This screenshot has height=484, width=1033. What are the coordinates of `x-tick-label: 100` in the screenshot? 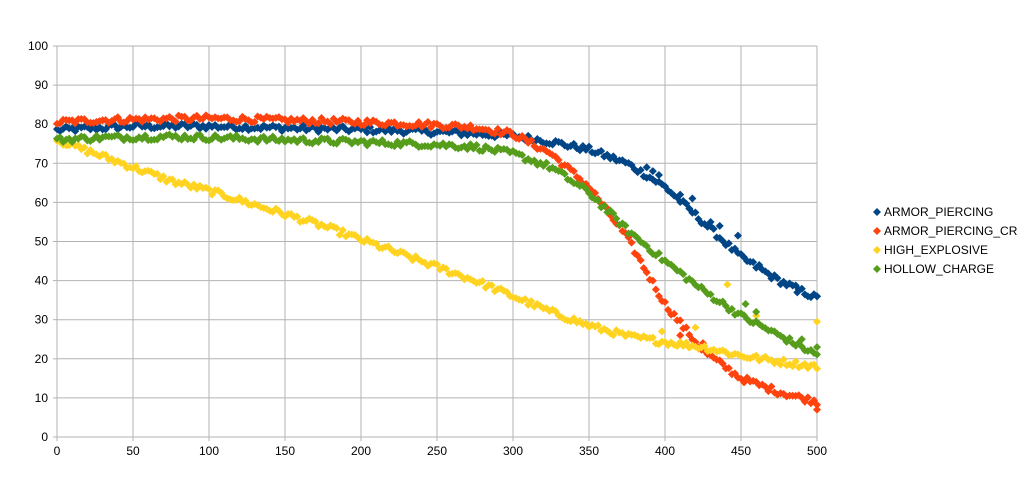 It's located at (209, 451).